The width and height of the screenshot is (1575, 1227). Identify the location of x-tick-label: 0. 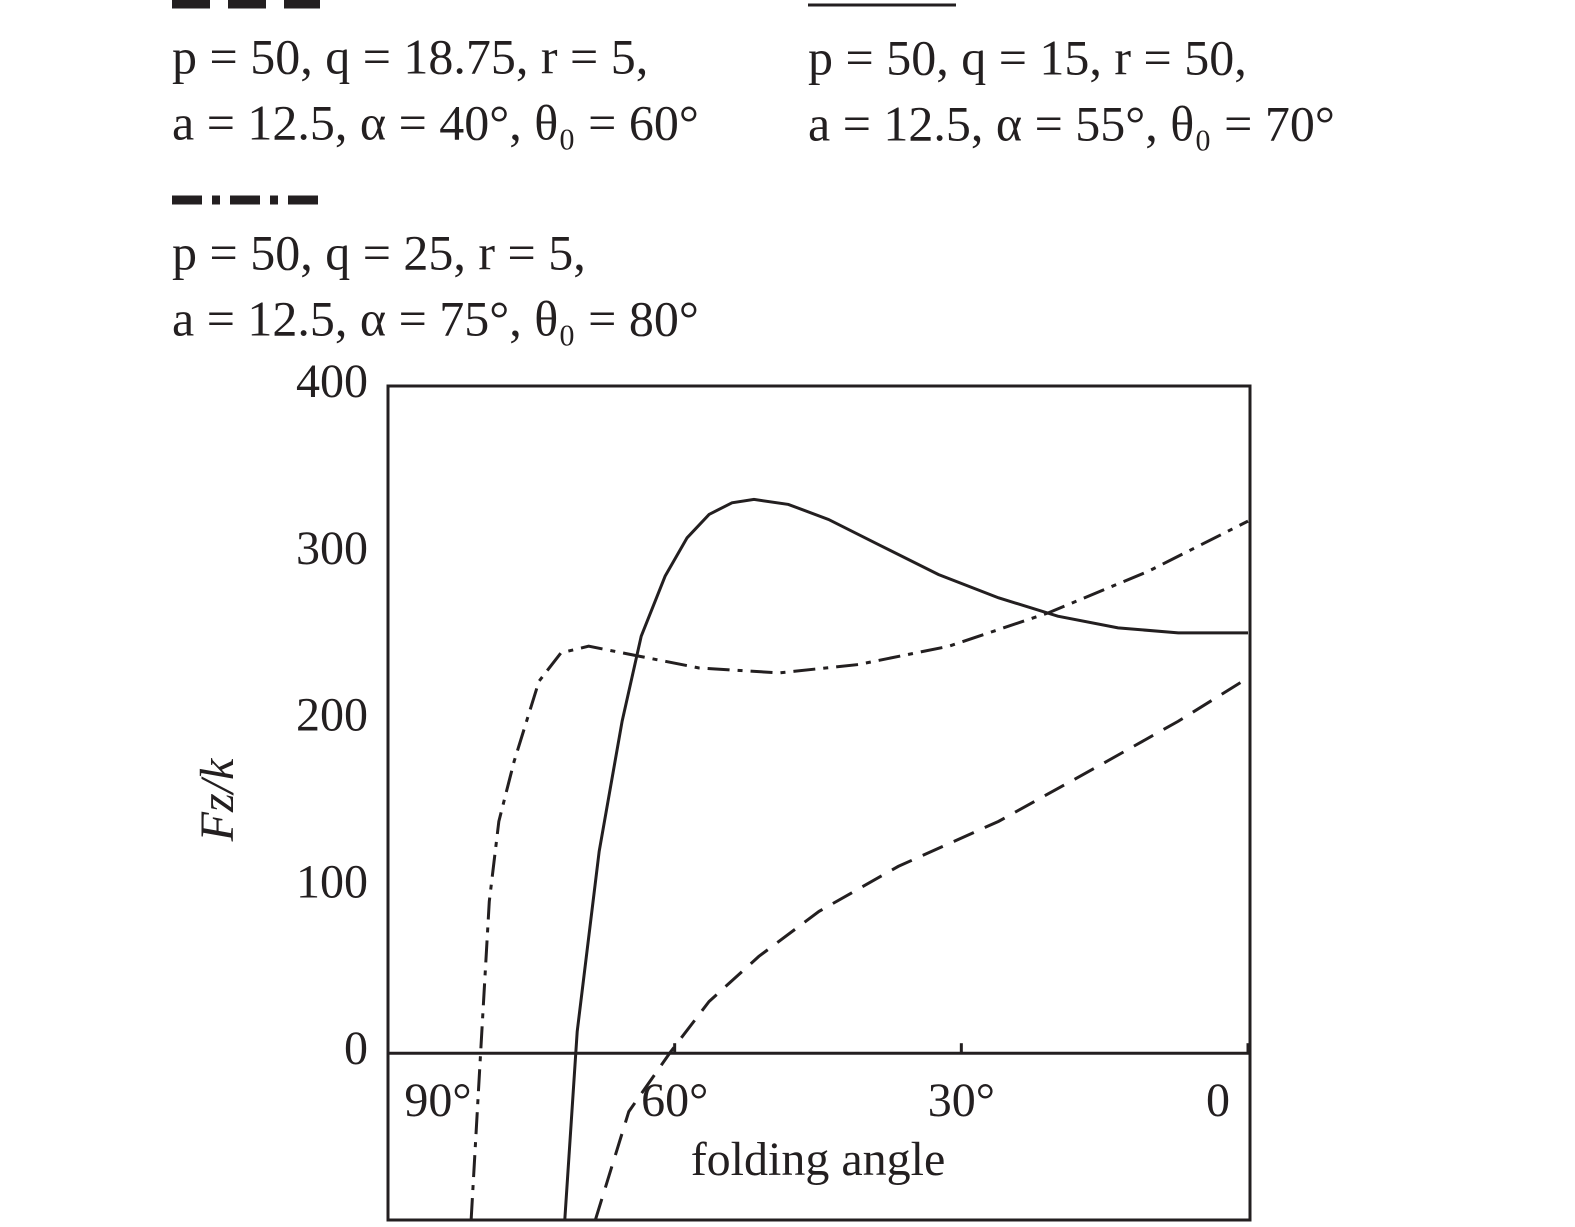
(1218, 1100).